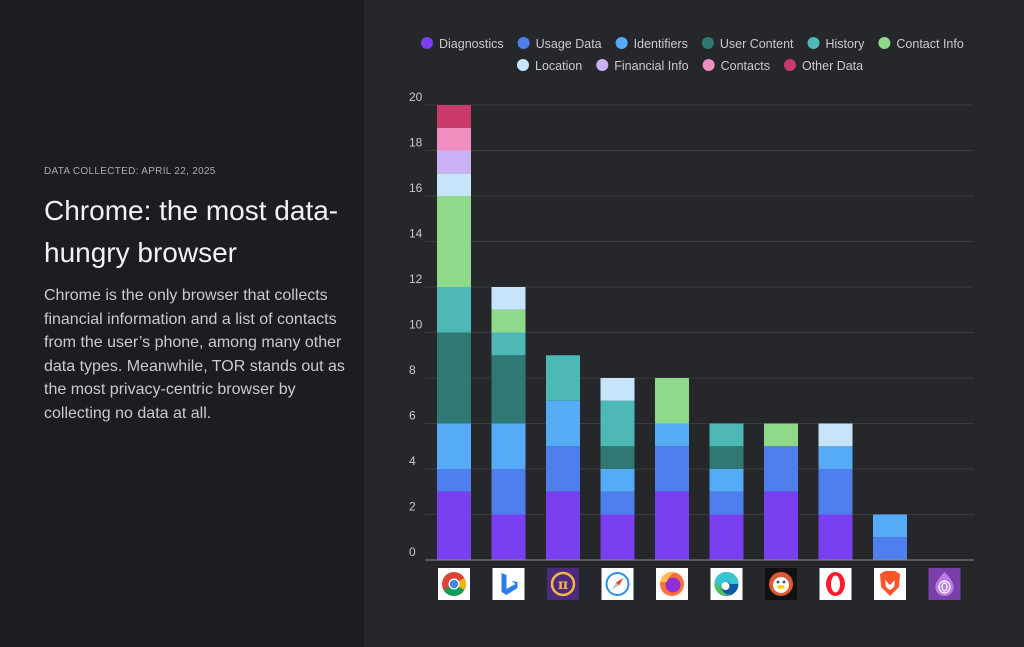 This screenshot has width=1024, height=647. What do you see at coordinates (454, 584) in the screenshot?
I see `chrome-icon` at bounding box center [454, 584].